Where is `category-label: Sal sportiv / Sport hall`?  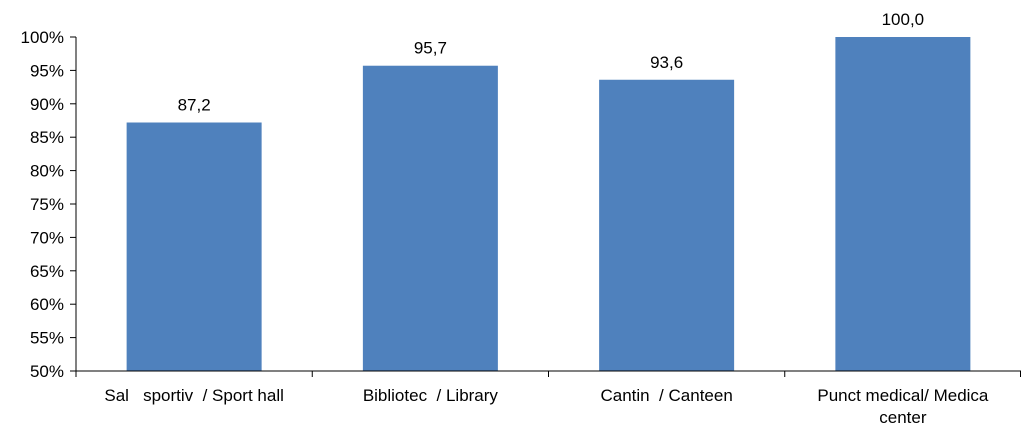 category-label: Sal sportiv / Sport hall is located at coordinates (194, 395).